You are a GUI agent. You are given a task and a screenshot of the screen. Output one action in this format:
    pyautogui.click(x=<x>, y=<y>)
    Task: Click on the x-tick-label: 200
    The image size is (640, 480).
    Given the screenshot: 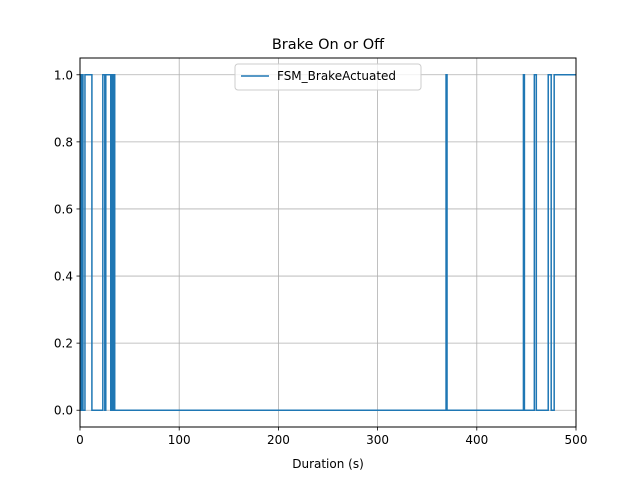 What is the action you would take?
    pyautogui.click(x=278, y=440)
    